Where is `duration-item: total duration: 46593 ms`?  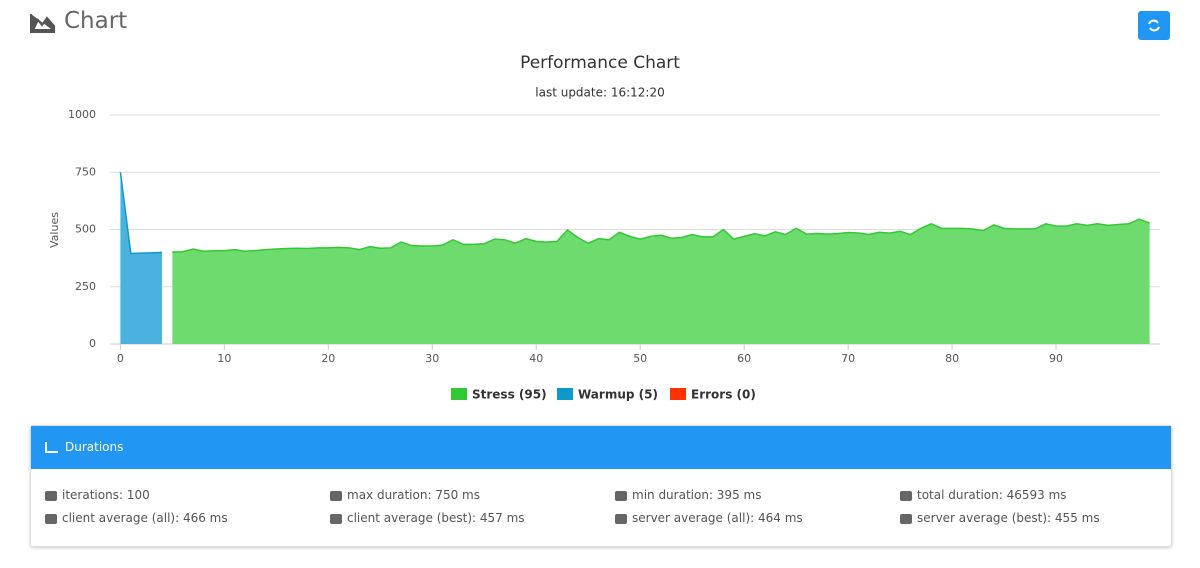 duration-item: total duration: 46593 ms is located at coordinates (983, 495).